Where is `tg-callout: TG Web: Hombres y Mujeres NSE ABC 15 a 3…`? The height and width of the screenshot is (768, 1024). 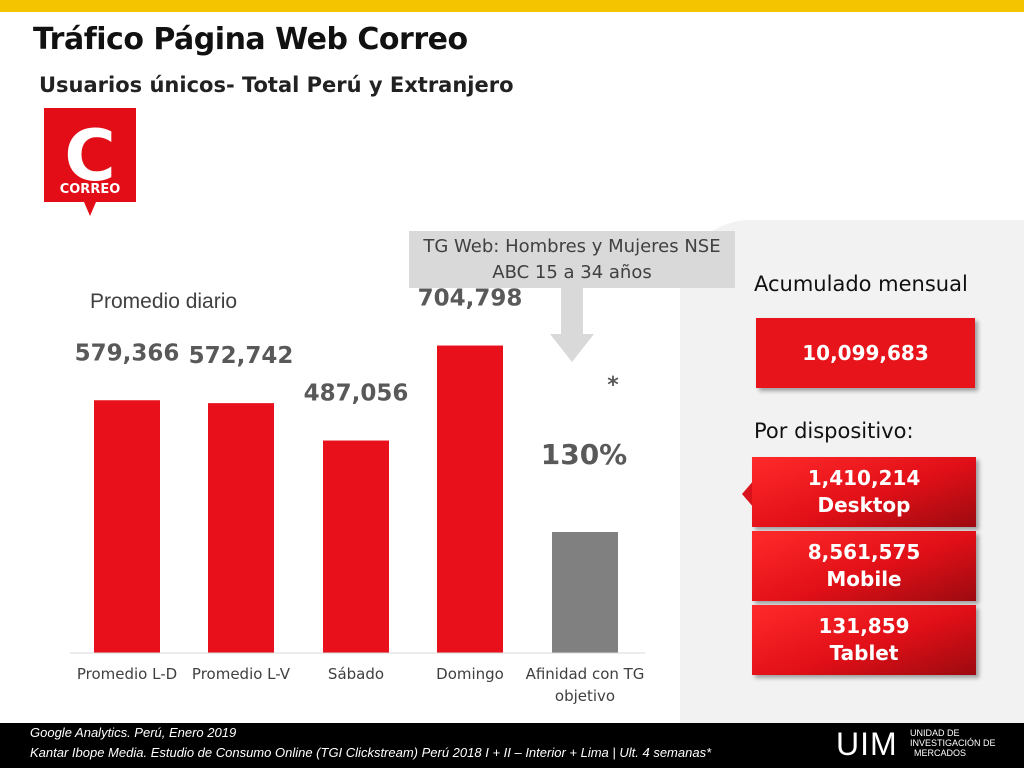
tg-callout: TG Web: Hombres y Mujeres NSE ABC 15 a 3… is located at coordinates (572, 259).